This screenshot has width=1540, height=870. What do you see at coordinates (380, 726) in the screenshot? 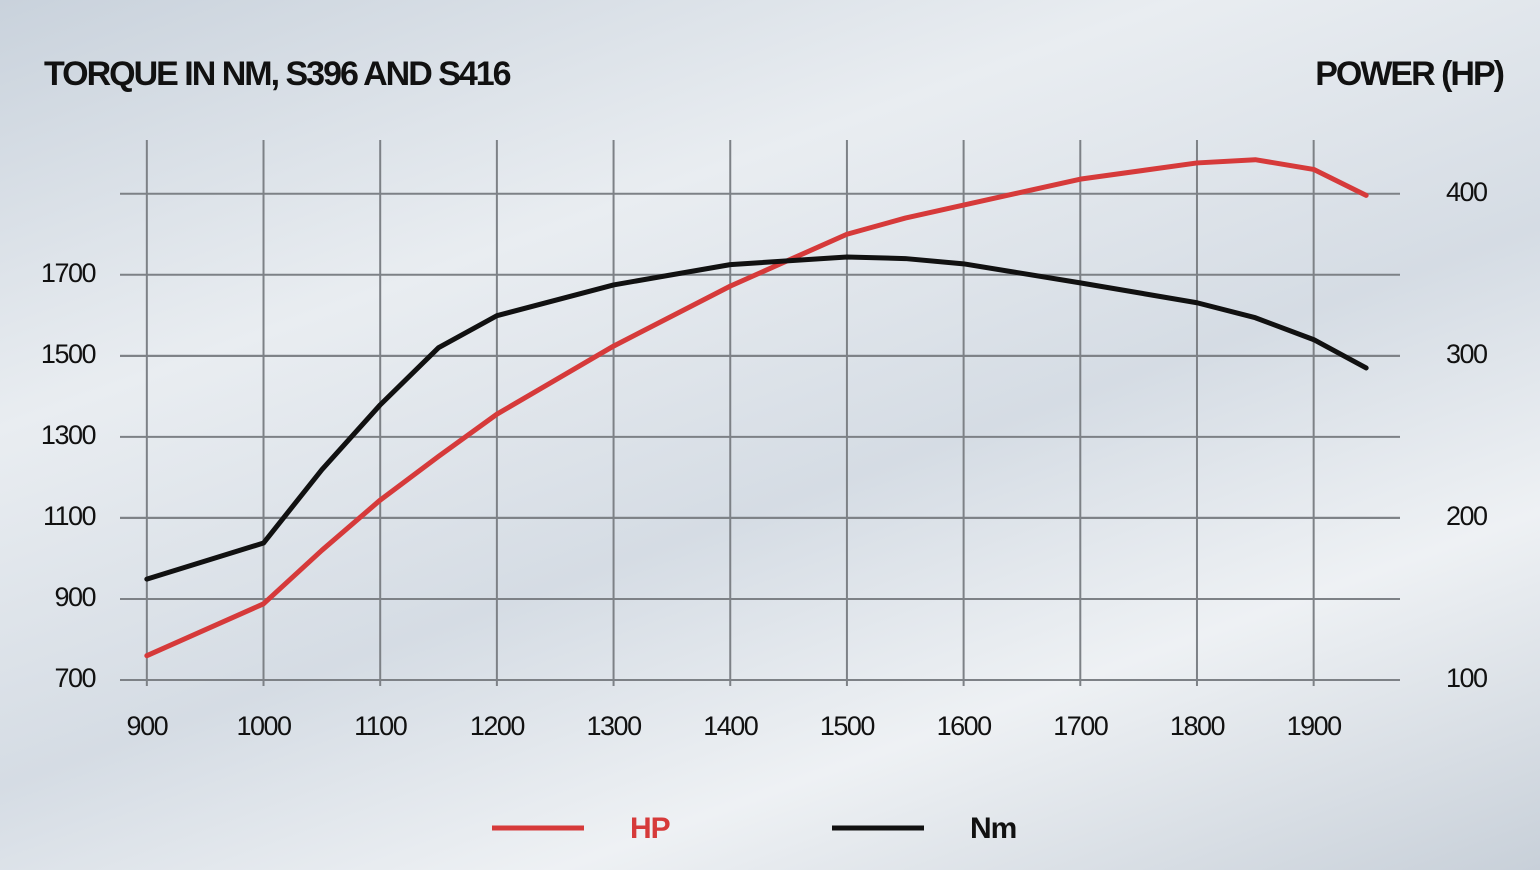
I see `x-tick-label: 1100` at bounding box center [380, 726].